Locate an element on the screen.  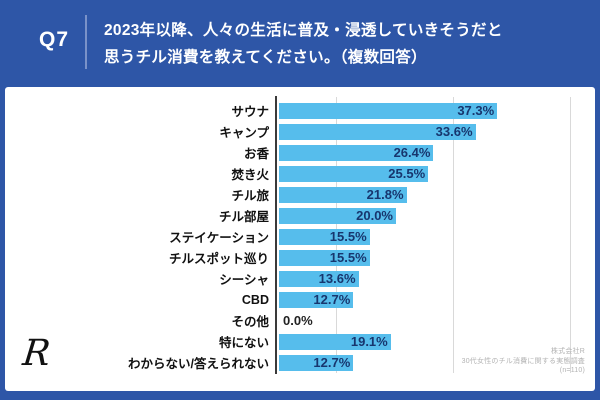
bar-row: わからない/答えられない 12.7% is located at coordinates (300, 362).